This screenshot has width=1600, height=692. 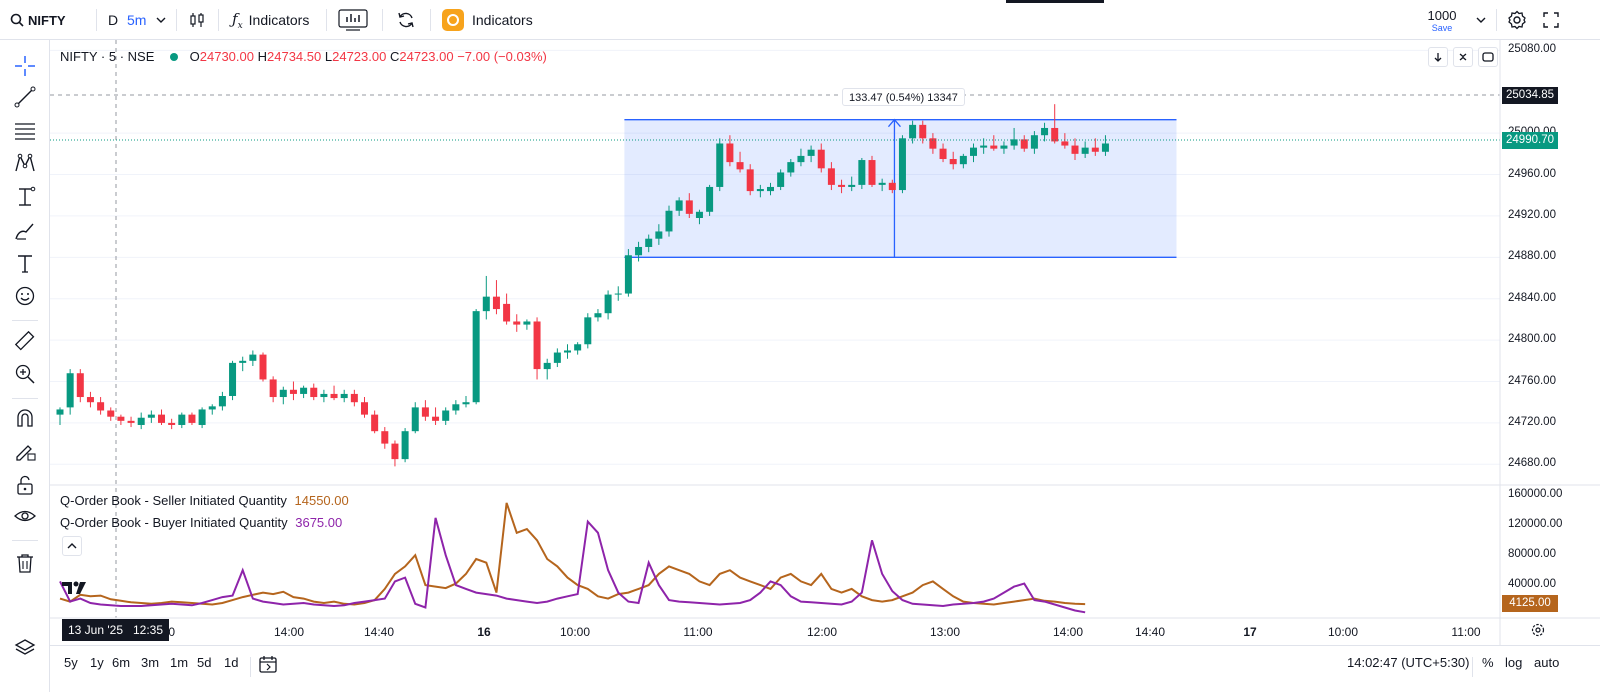 I want to click on indicators-button: ƒx Indicators, so click(x=270, y=20).